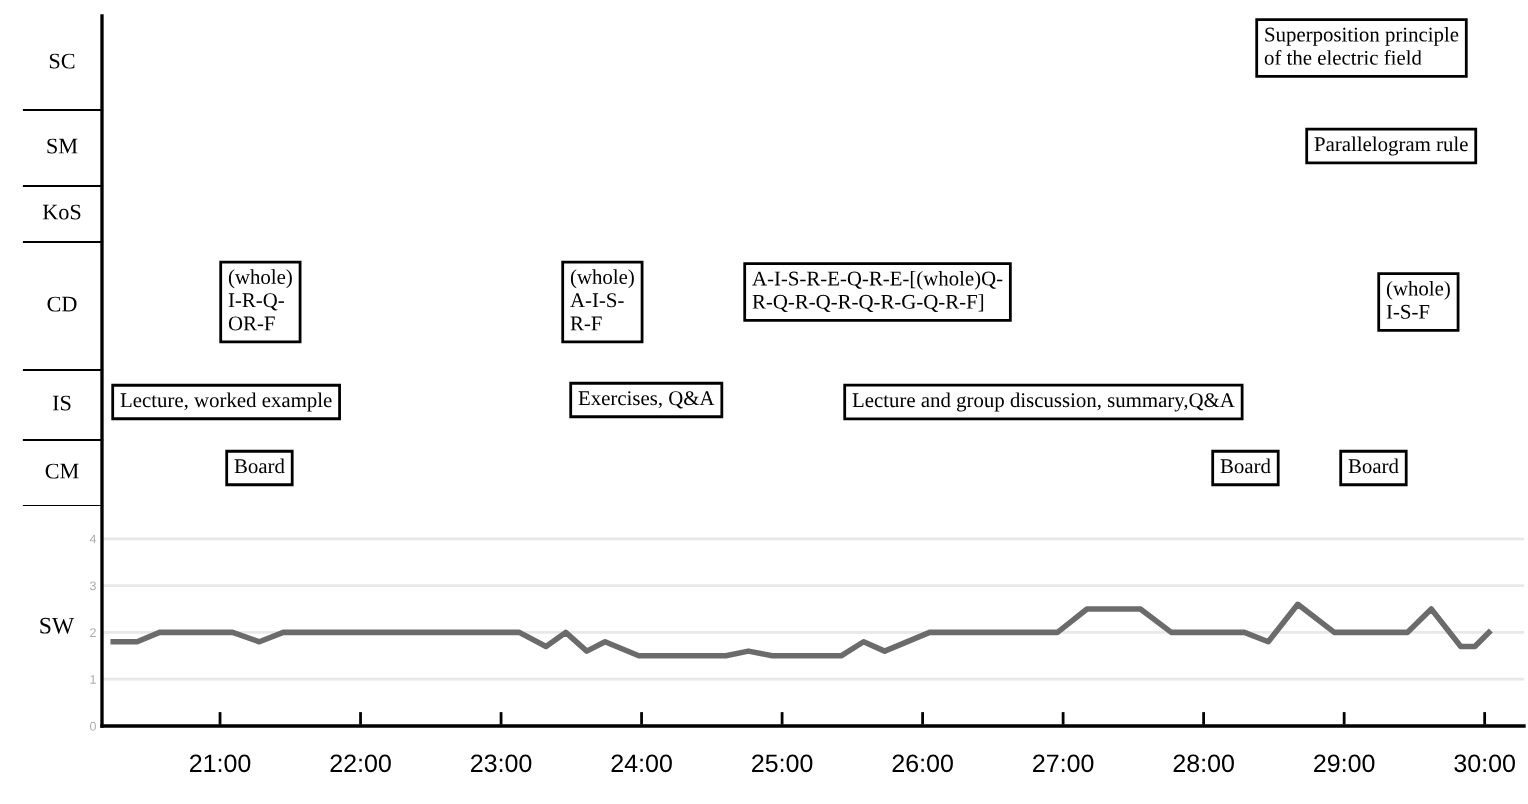  Describe the element at coordinates (877, 291) in the screenshot. I see `annotation: A-I-S-R-E-Q-R-E-[(whole)Q- R-Q-R-Q-R-Q-R-G-Q-R-F]` at that location.